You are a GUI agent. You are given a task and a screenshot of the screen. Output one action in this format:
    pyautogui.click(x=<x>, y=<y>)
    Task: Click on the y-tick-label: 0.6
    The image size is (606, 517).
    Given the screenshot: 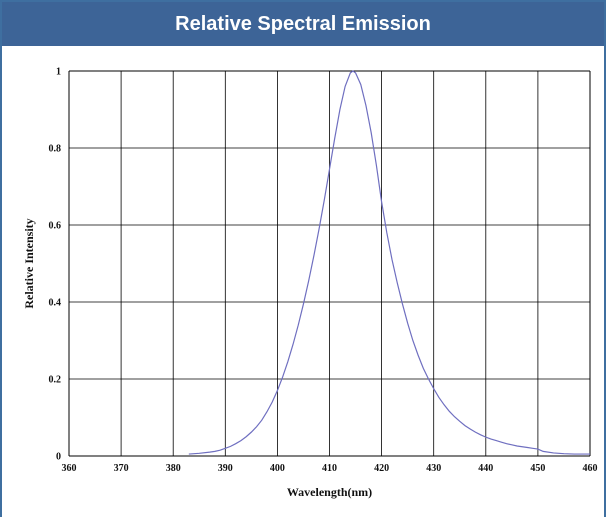 What is the action you would take?
    pyautogui.click(x=55, y=226)
    